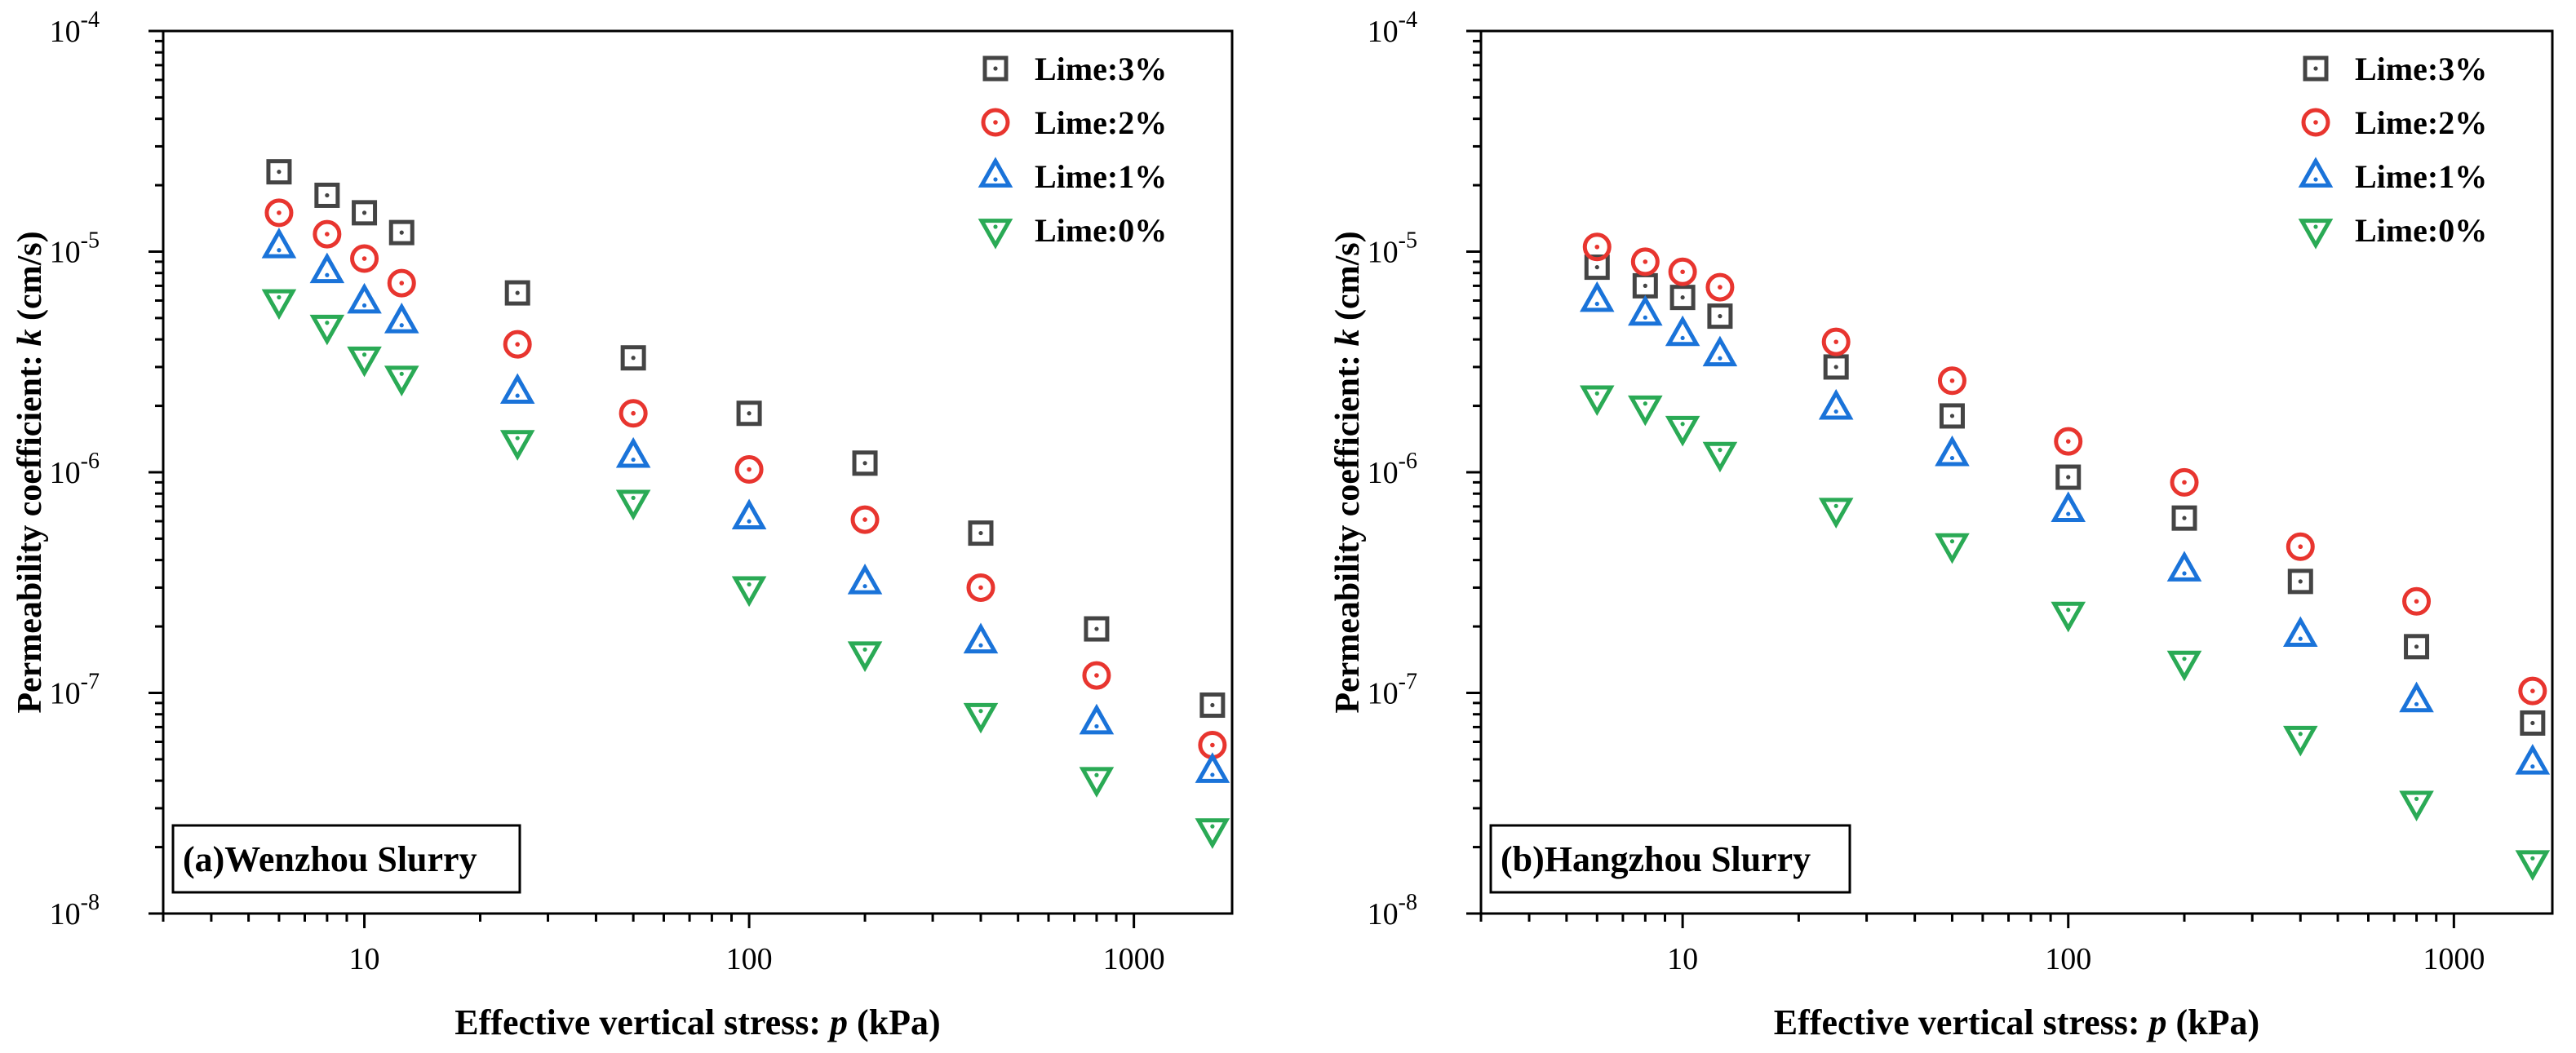 The image size is (2576, 1053). I want to click on y-tick-exponent: -8, so click(1408, 902).